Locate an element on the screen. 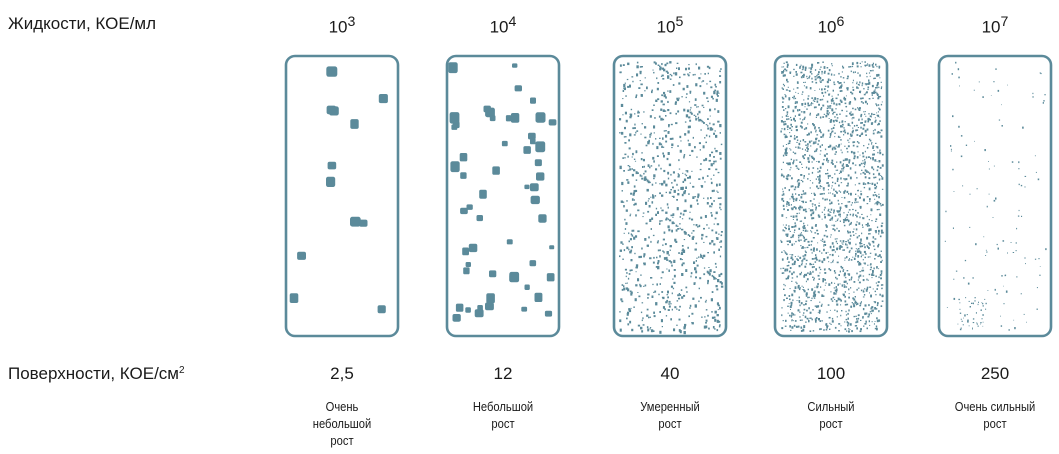  liquid-concentration: 103 is located at coordinates (342, 26).